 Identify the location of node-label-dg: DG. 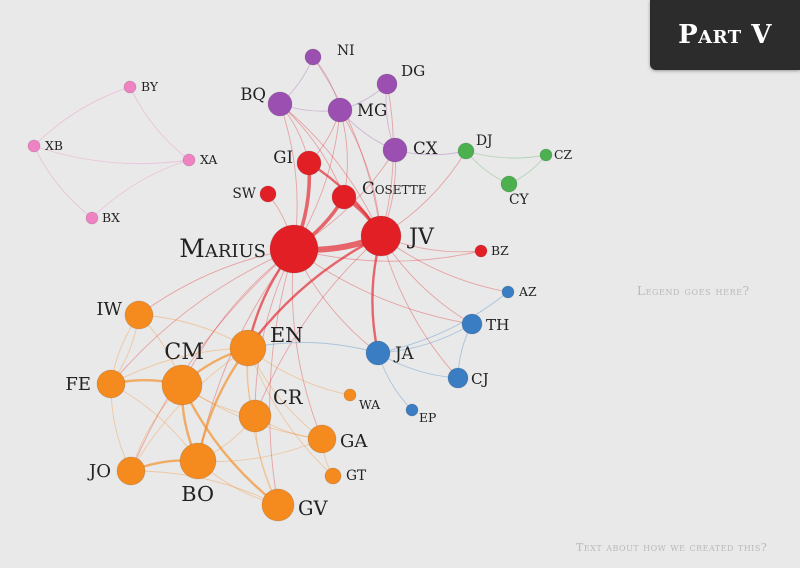
(413, 71).